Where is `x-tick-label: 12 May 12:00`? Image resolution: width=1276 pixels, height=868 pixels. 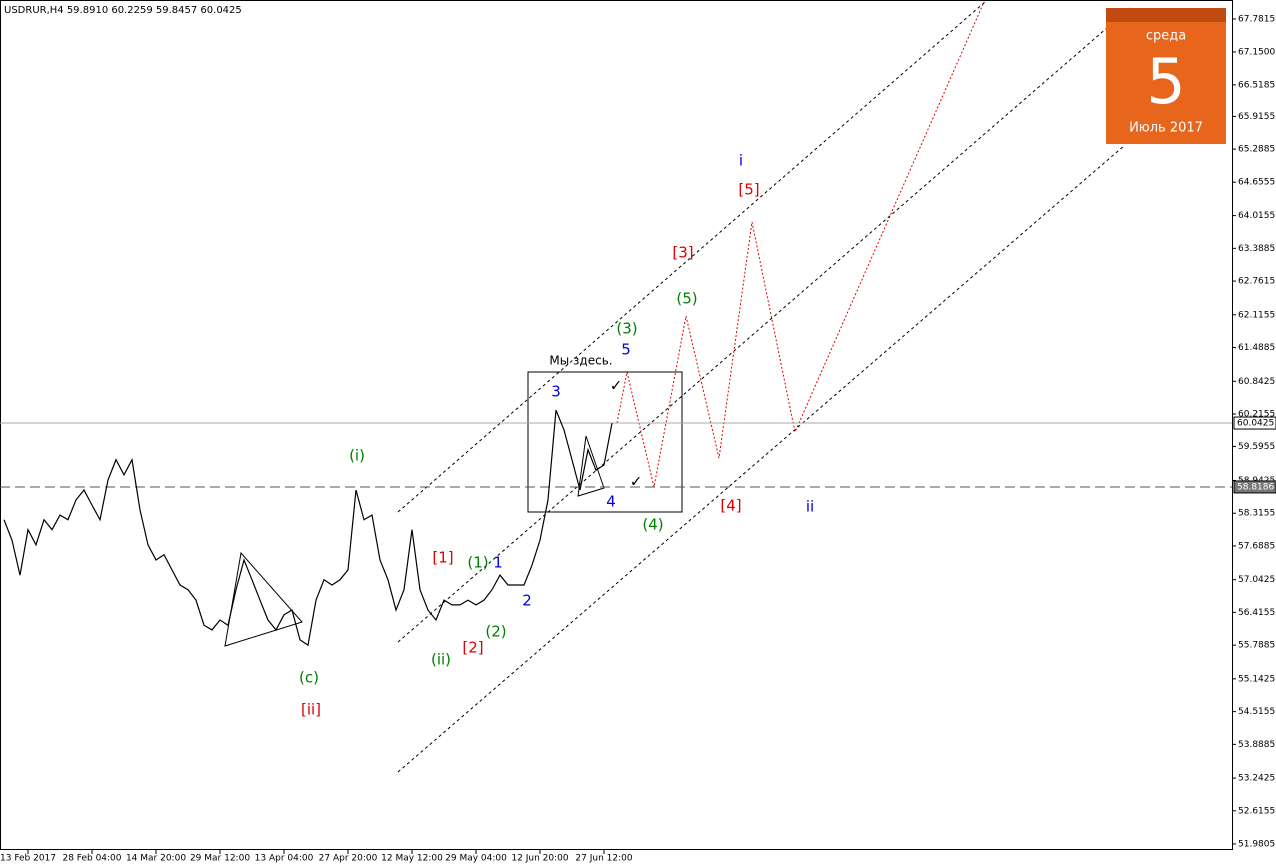
x-tick-label: 12 May 12:00 is located at coordinates (412, 859).